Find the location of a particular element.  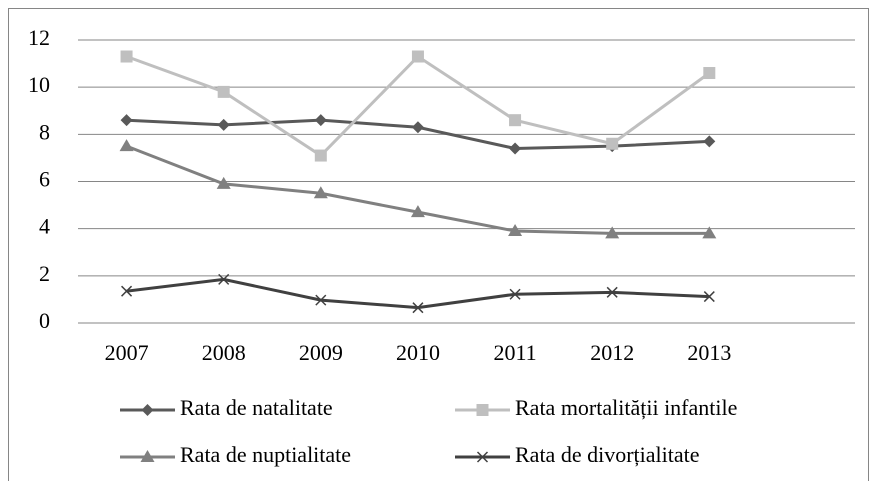

x-tick-label: 2013 is located at coordinates (709, 352).